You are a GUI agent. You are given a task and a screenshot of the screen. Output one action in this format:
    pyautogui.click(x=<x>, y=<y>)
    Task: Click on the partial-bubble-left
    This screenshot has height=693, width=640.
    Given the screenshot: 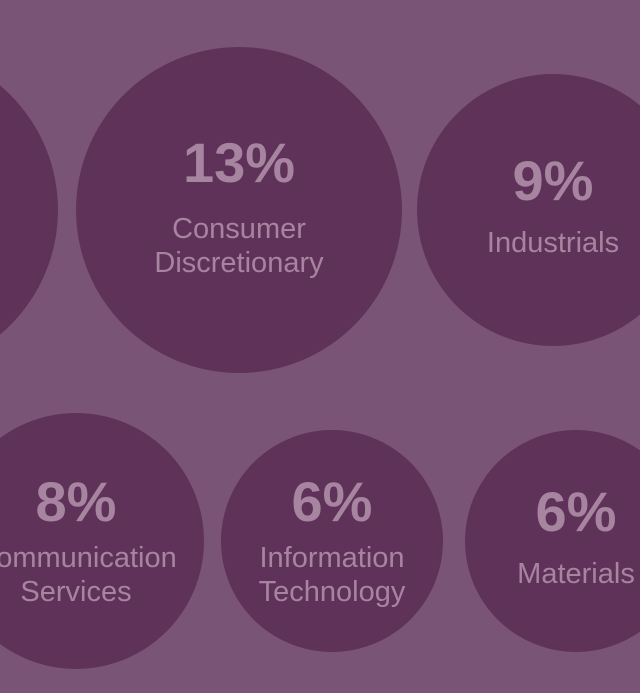 What is the action you would take?
    pyautogui.click(x=29, y=210)
    